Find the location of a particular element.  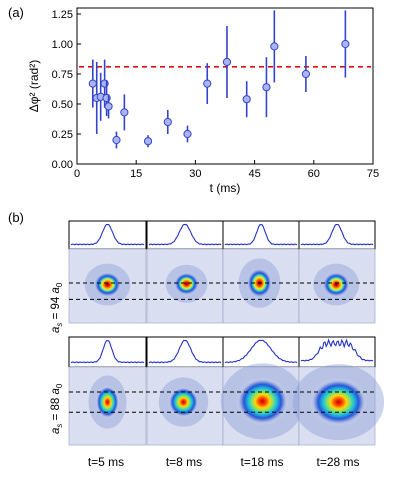

row-label-88: as = 88 a0 is located at coordinates (57, 408).